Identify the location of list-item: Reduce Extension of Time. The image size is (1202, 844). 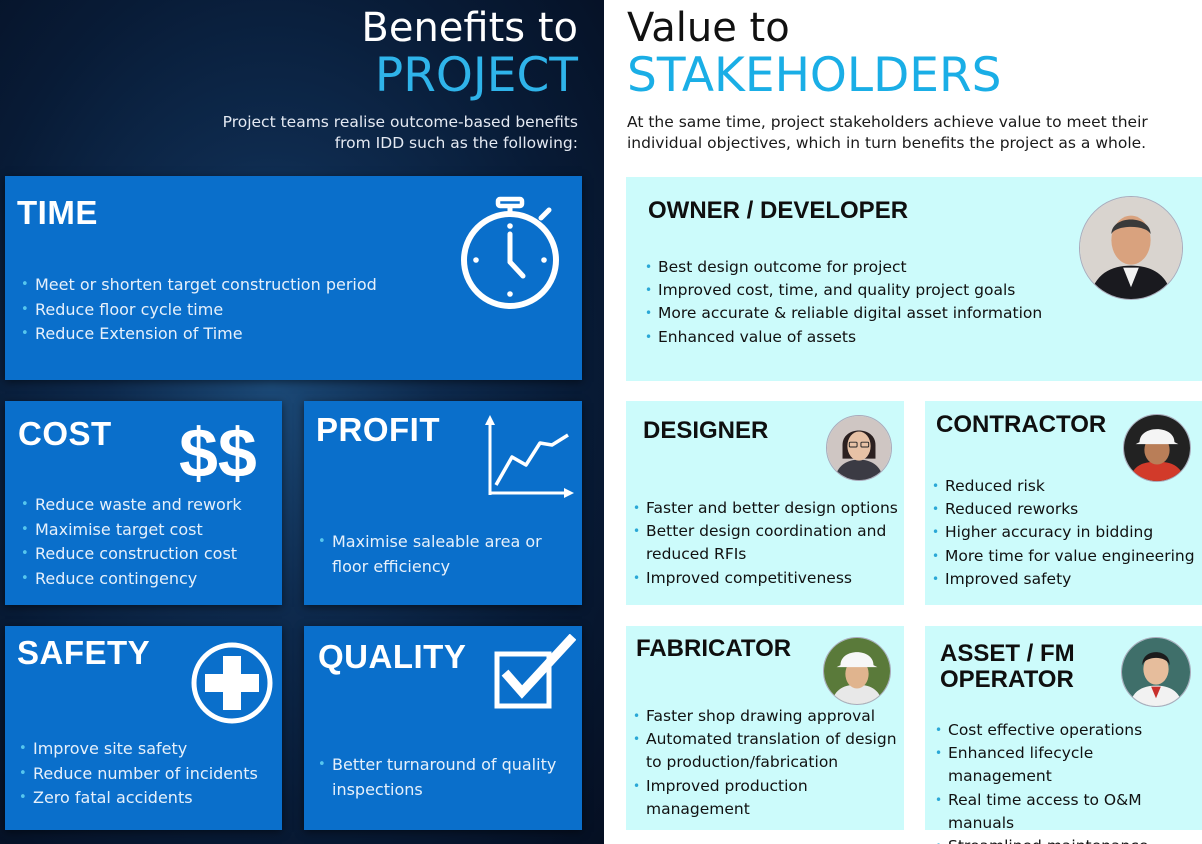
(199, 334).